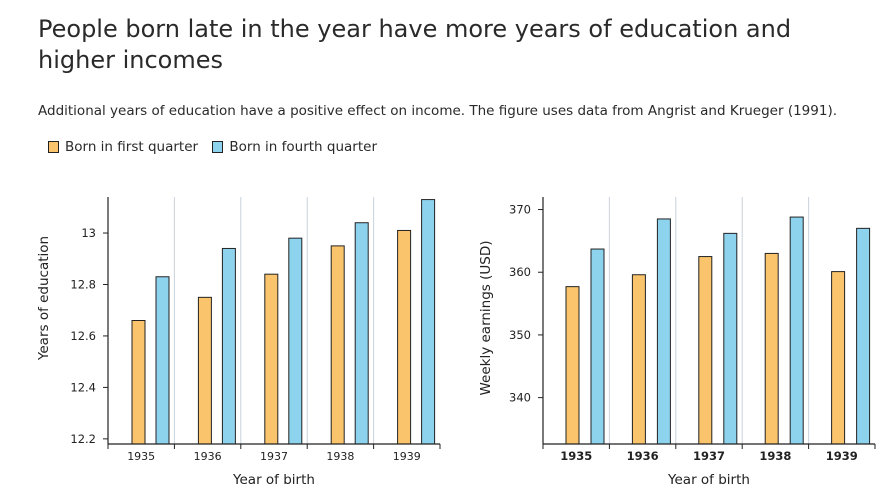 This screenshot has width=891, height=503. What do you see at coordinates (520, 210) in the screenshot?
I see `earnings-y-tick-label: 370` at bounding box center [520, 210].